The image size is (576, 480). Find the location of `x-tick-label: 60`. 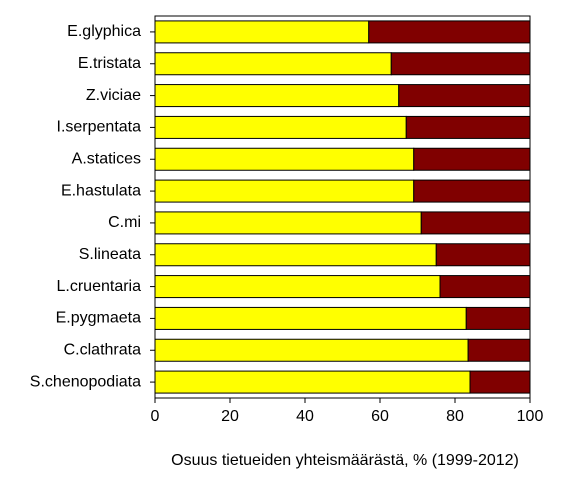

x-tick-label: 60 is located at coordinates (380, 416).